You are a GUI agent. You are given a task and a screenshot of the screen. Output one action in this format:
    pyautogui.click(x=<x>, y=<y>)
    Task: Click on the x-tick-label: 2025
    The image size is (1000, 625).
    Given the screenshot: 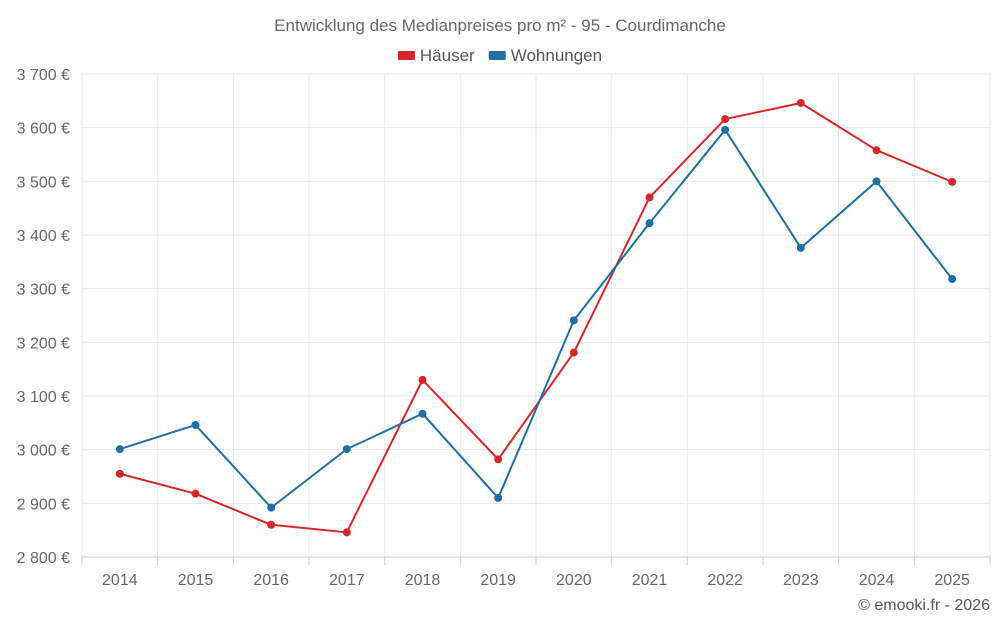 What is the action you would take?
    pyautogui.click(x=952, y=580)
    